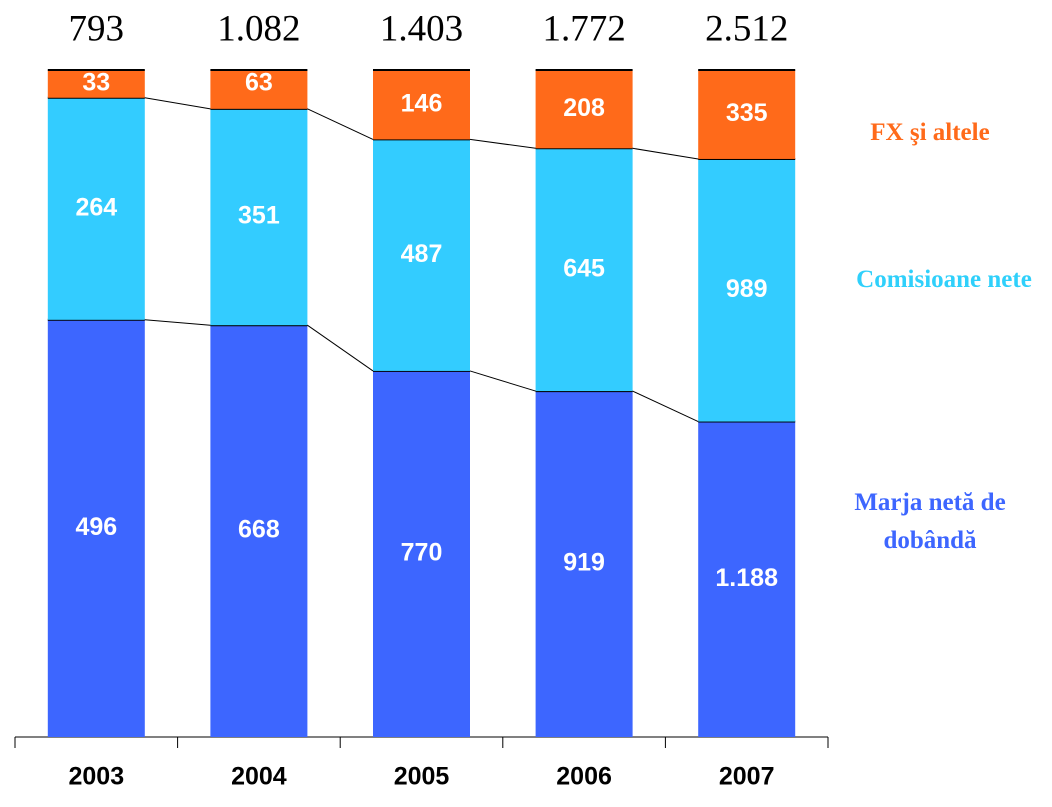  I want to click on value-label: 496, so click(96, 527).